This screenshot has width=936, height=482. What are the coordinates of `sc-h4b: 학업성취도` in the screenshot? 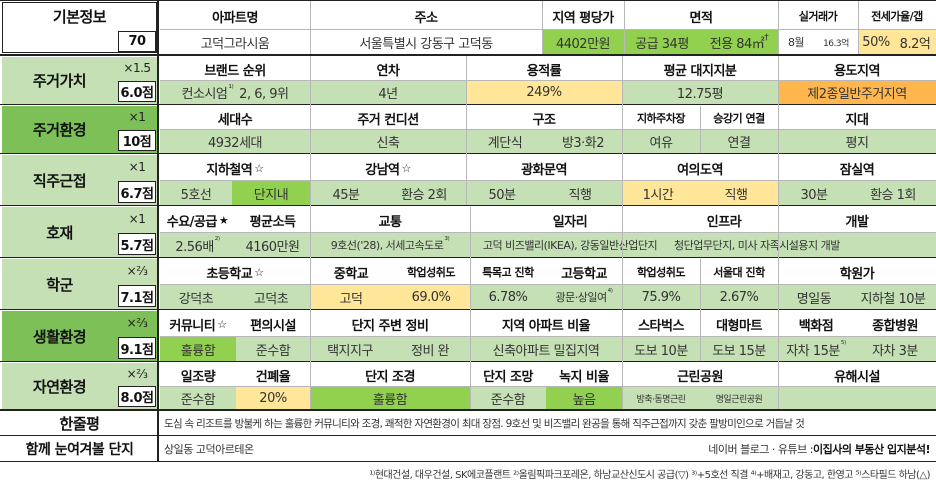 It's located at (661, 272).